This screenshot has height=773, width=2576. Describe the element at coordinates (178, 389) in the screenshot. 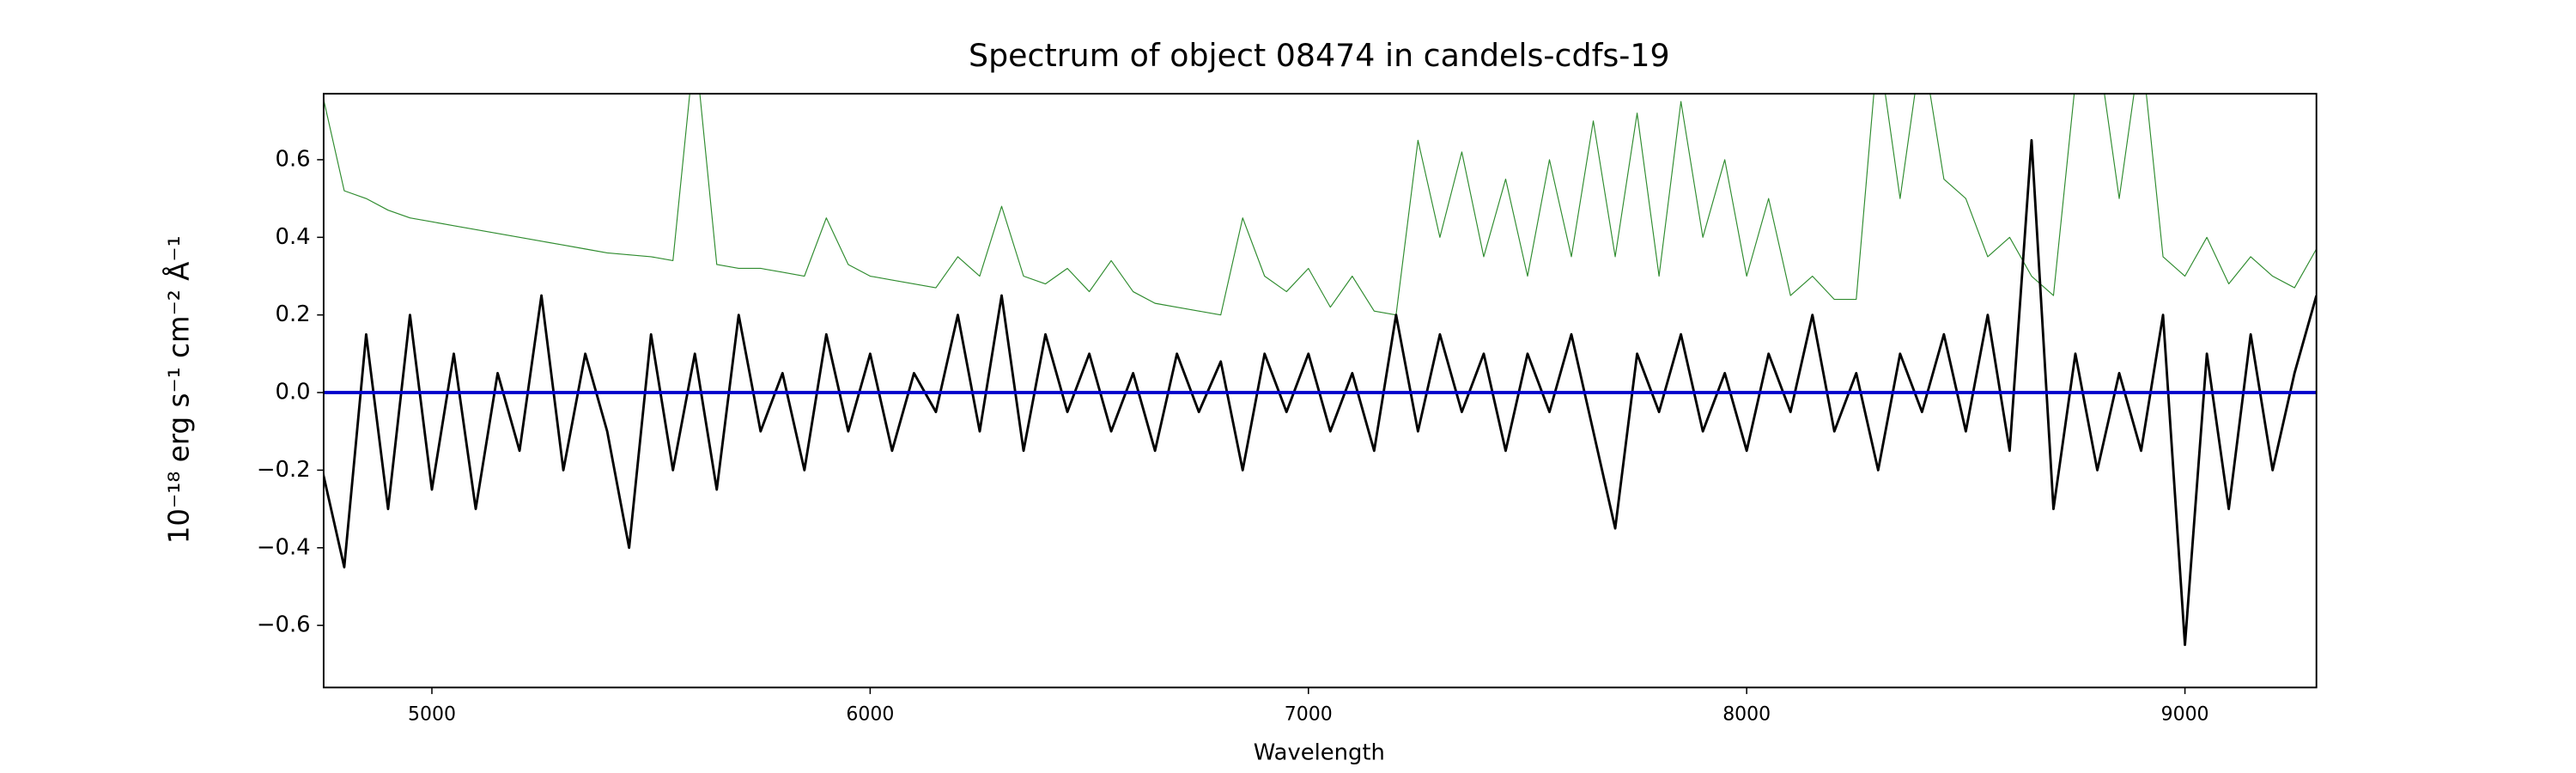

I see `y-axis-label: 10⁻¹⁸ erg s⁻¹ cm⁻² Å⁻¹` at that location.